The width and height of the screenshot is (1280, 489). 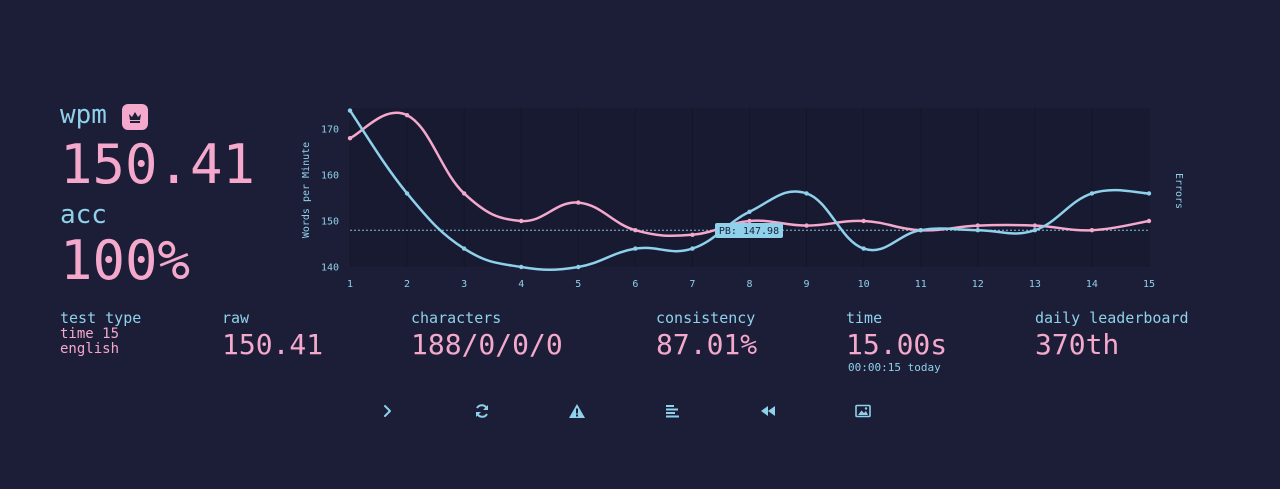 I want to click on pb-label-box, so click(x=749, y=230).